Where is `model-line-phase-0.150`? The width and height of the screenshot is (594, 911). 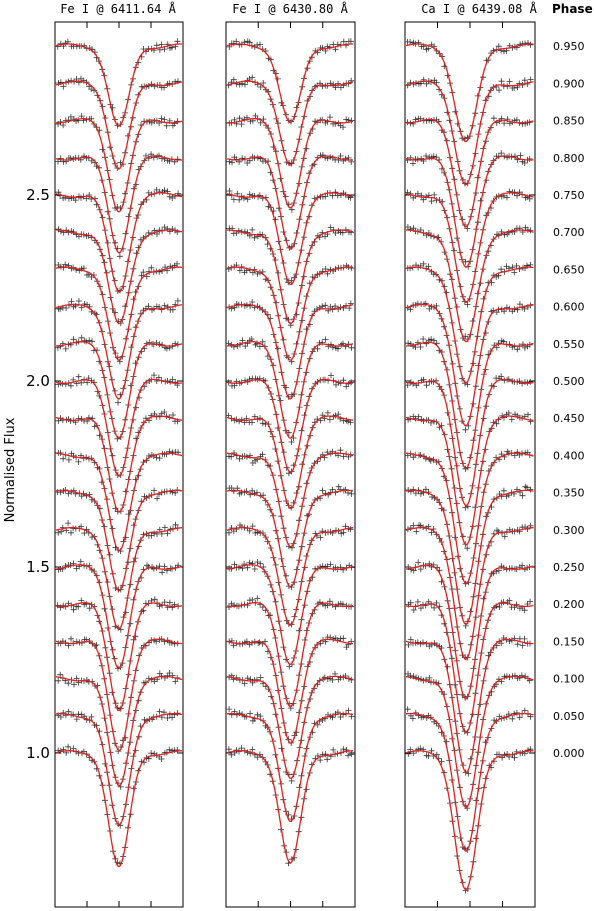
model-line-phase-0.150 is located at coordinates (469, 706).